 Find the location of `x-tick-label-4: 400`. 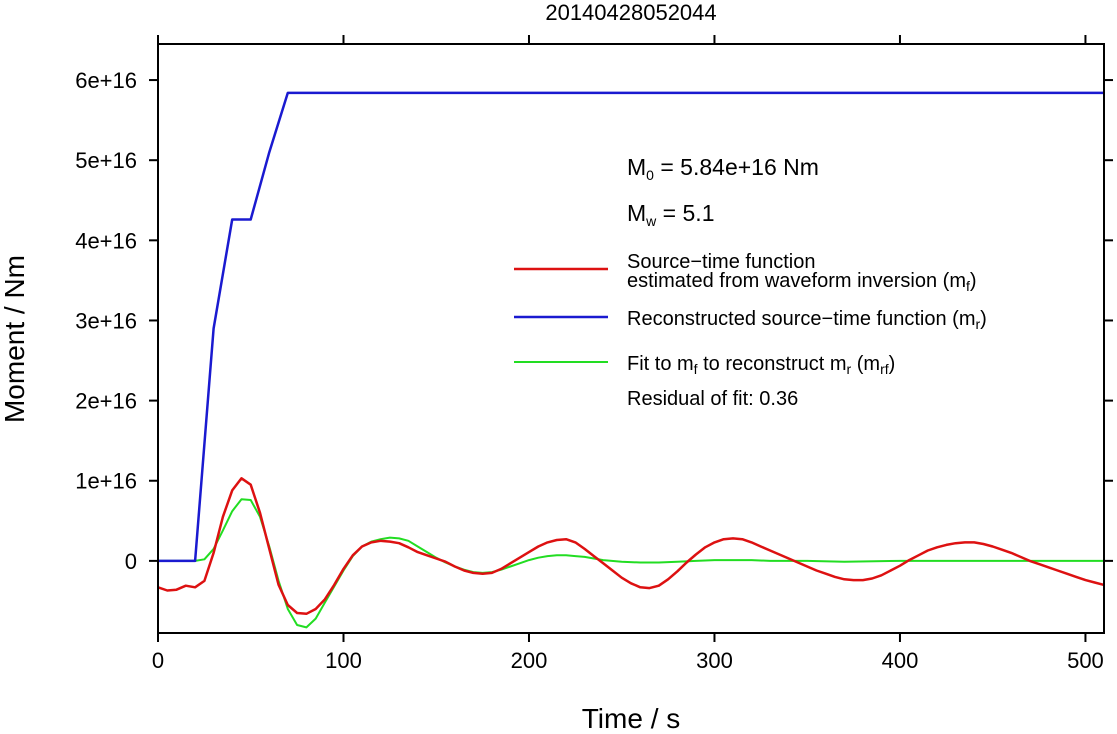

x-tick-label-4: 400 is located at coordinates (900, 660).